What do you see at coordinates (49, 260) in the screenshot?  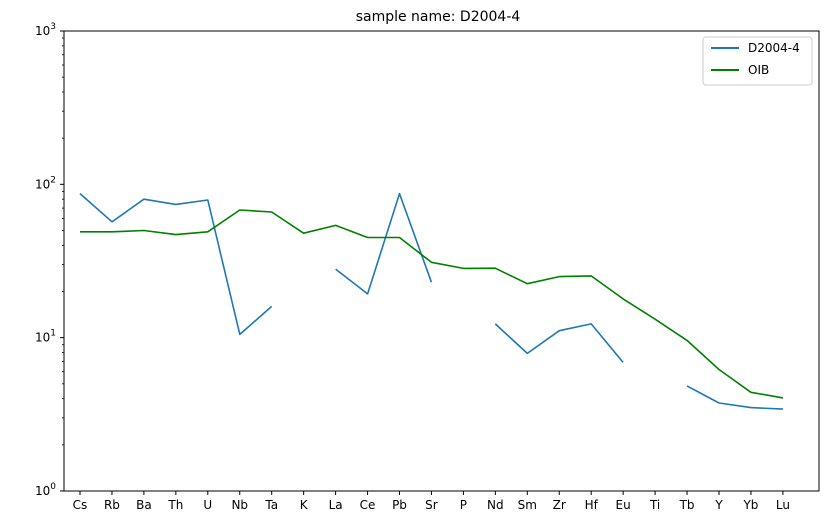 I see `y-axis: 10⁰ 10¹ 10² 10³` at bounding box center [49, 260].